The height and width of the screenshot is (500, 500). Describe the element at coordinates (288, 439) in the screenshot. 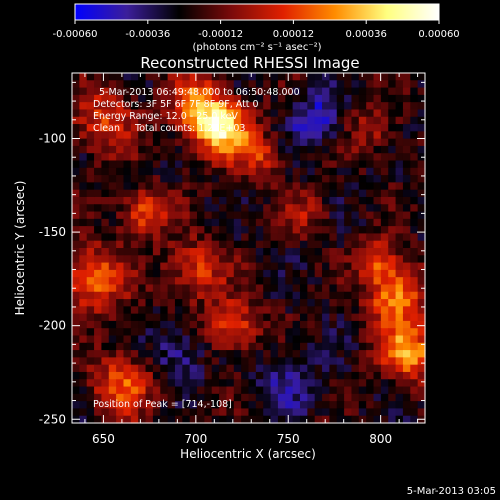

I see `x-tick-label: 750` at that location.